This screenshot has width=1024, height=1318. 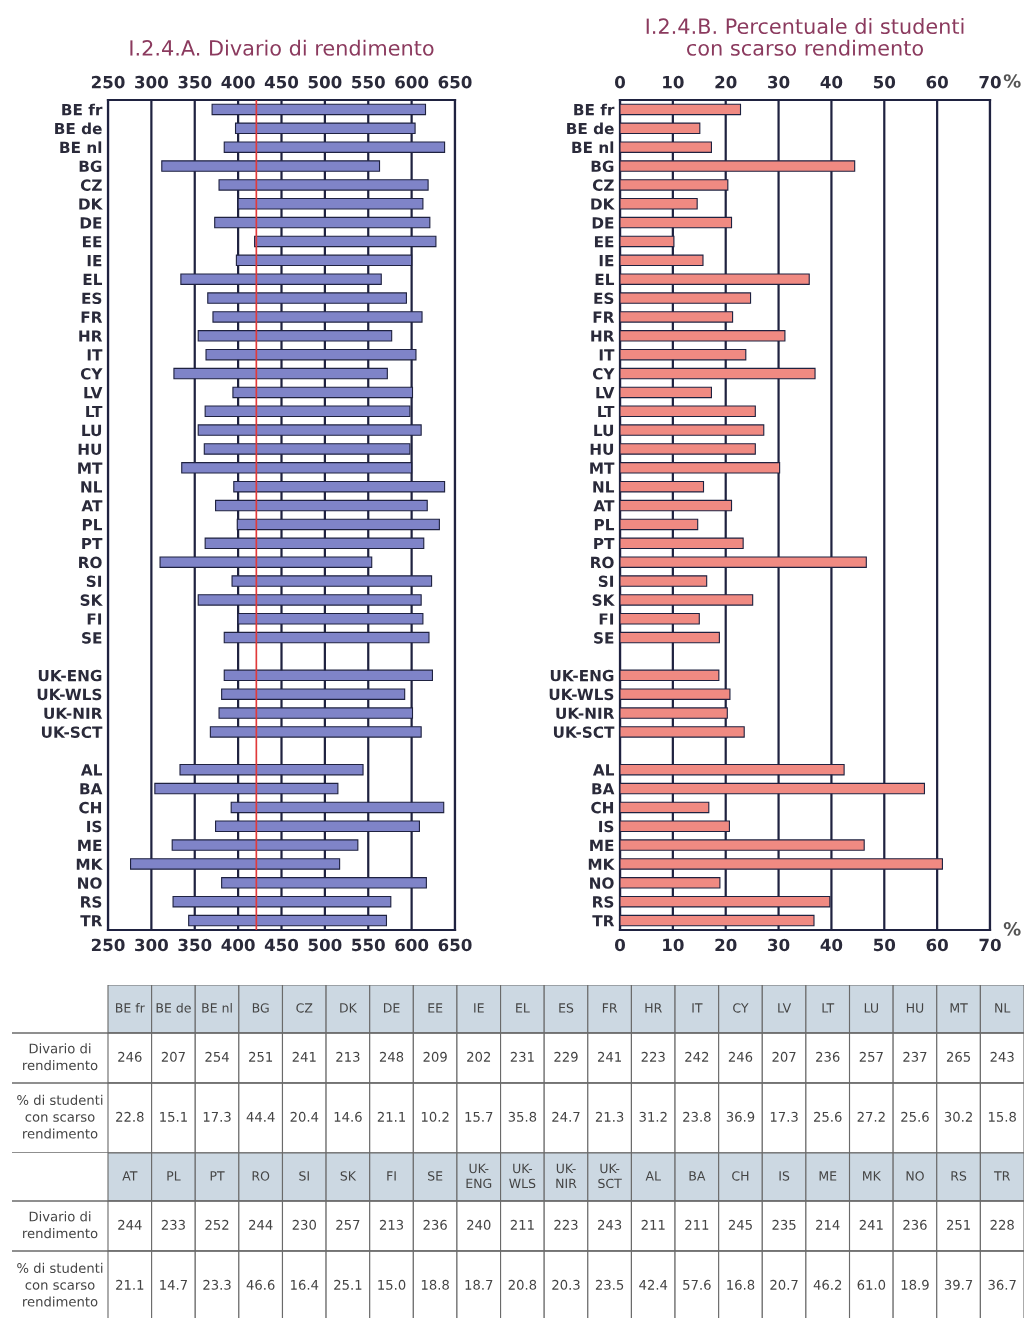 I want to click on x2-tick-label: 0, so click(x=620, y=82).